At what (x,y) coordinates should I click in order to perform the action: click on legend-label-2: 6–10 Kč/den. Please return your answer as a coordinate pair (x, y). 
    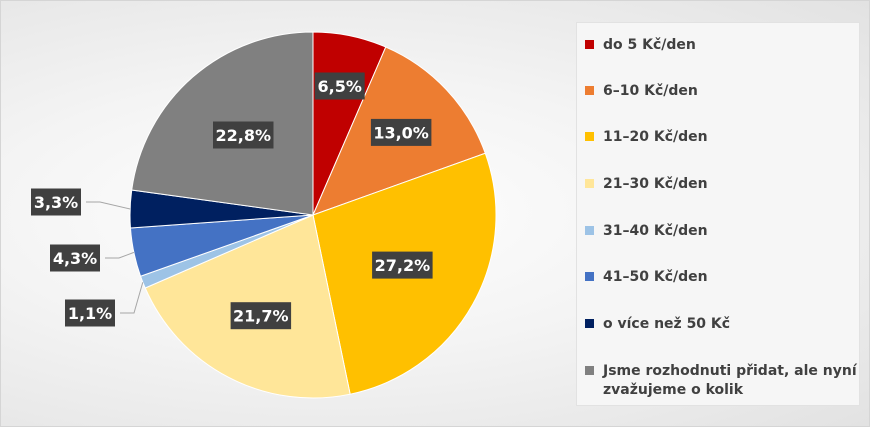
    Looking at the image, I should click on (650, 91).